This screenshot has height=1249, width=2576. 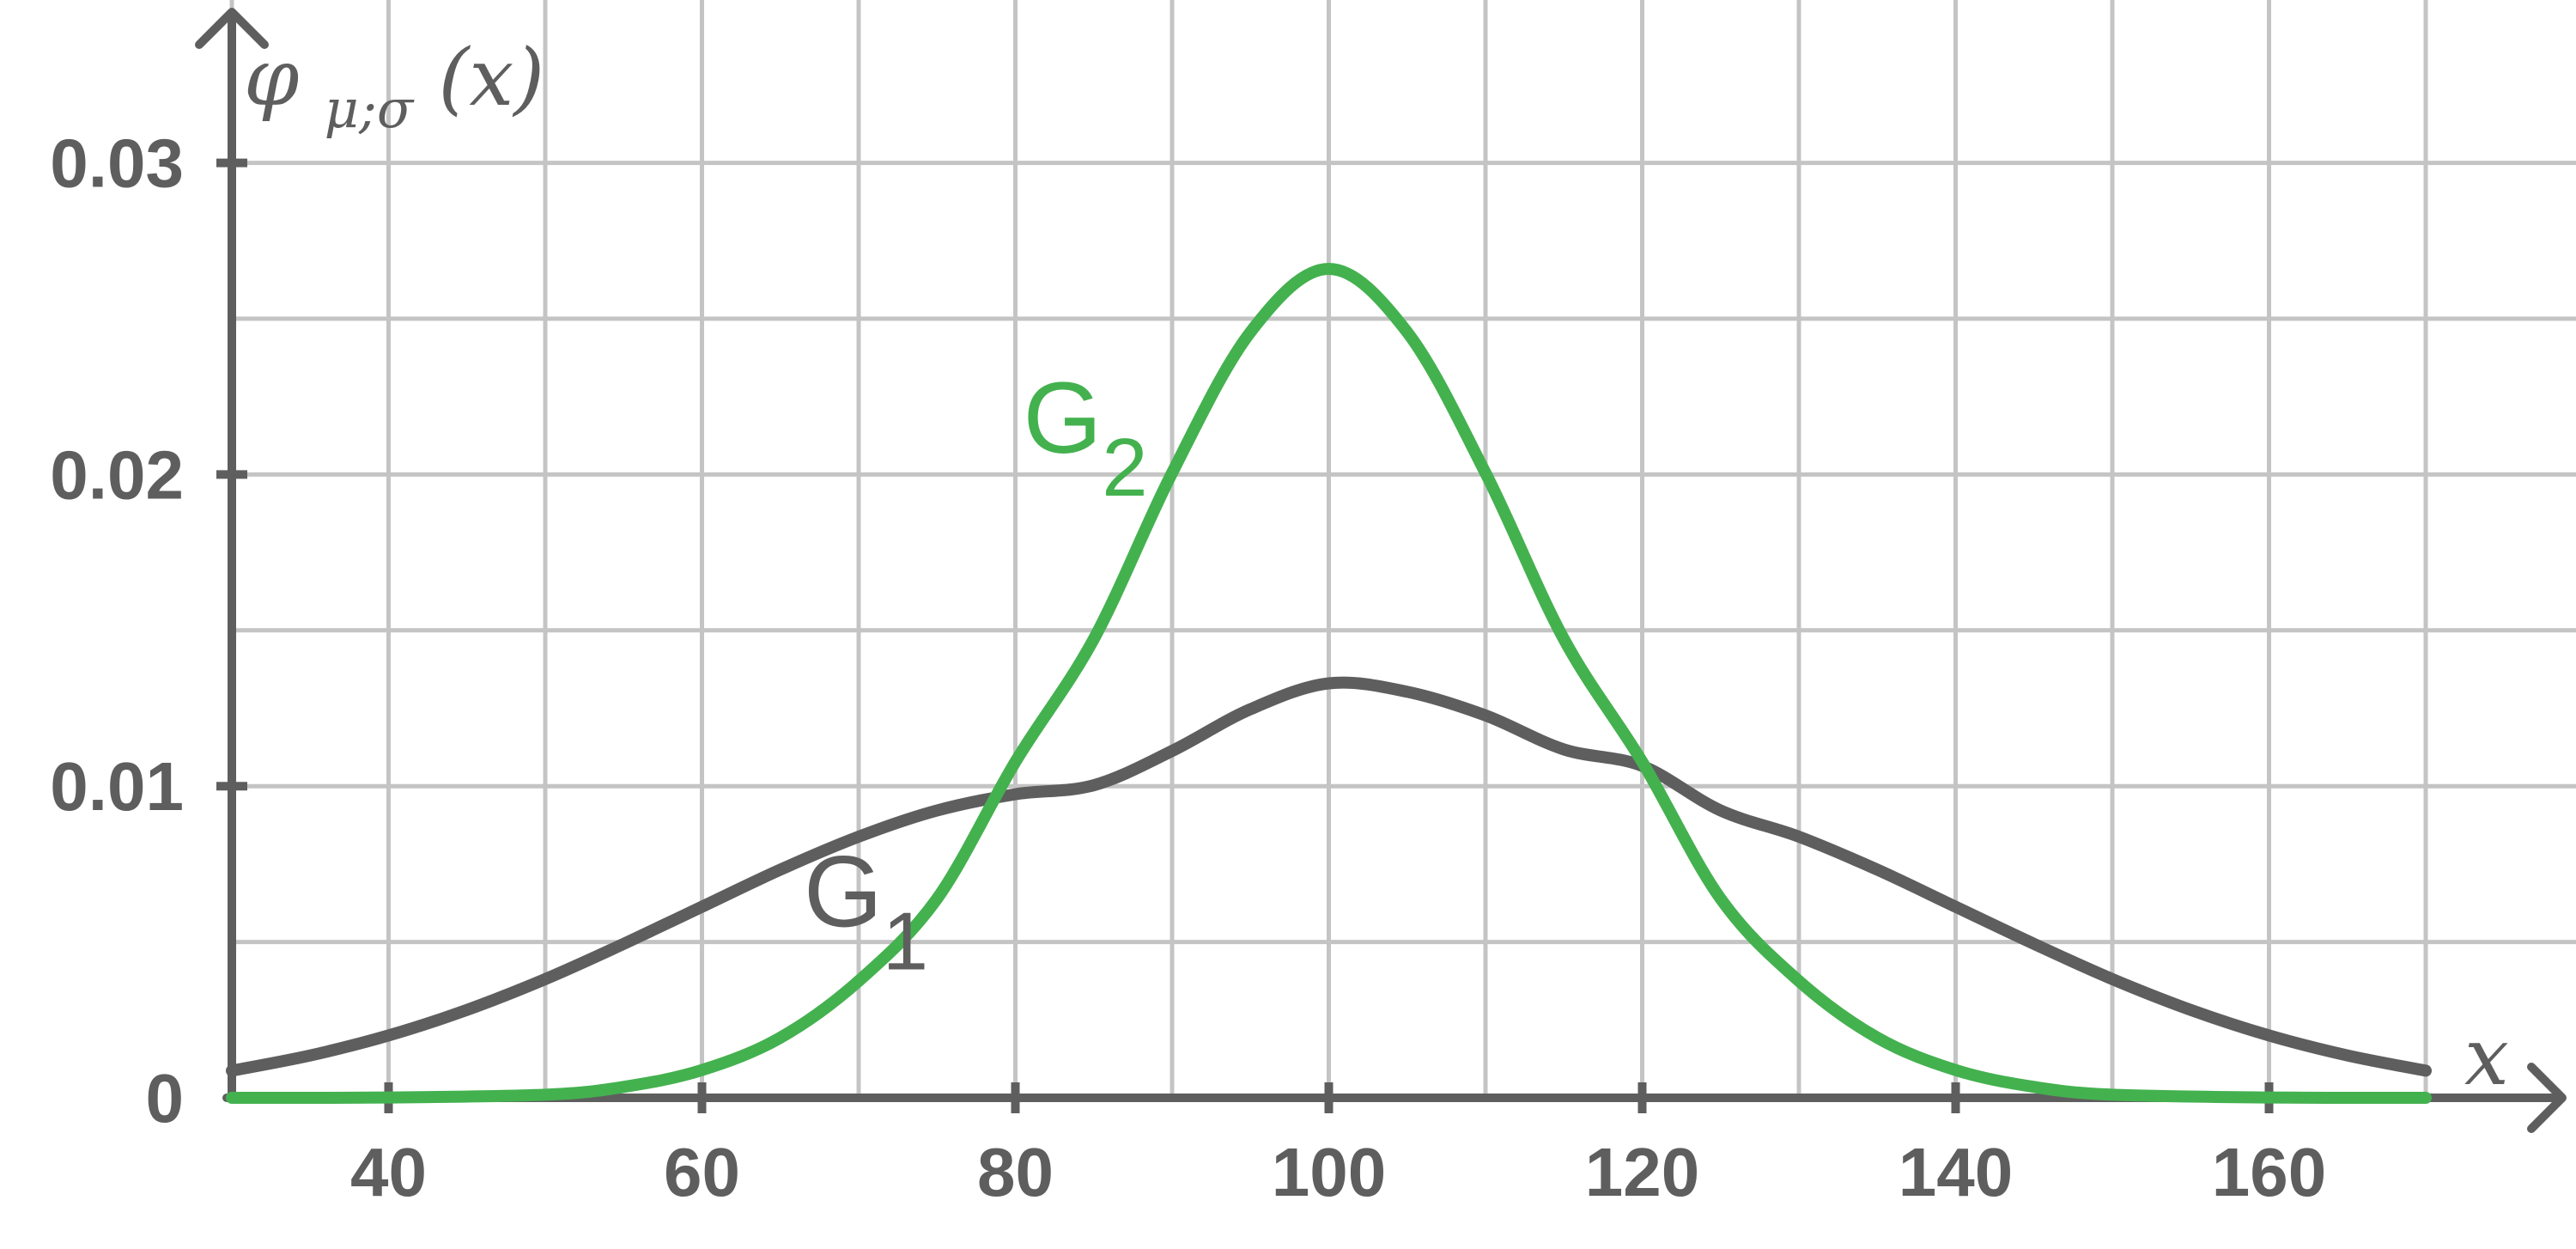 What do you see at coordinates (2547, 1098) in the screenshot?
I see `x-axis-arrow-icon` at bounding box center [2547, 1098].